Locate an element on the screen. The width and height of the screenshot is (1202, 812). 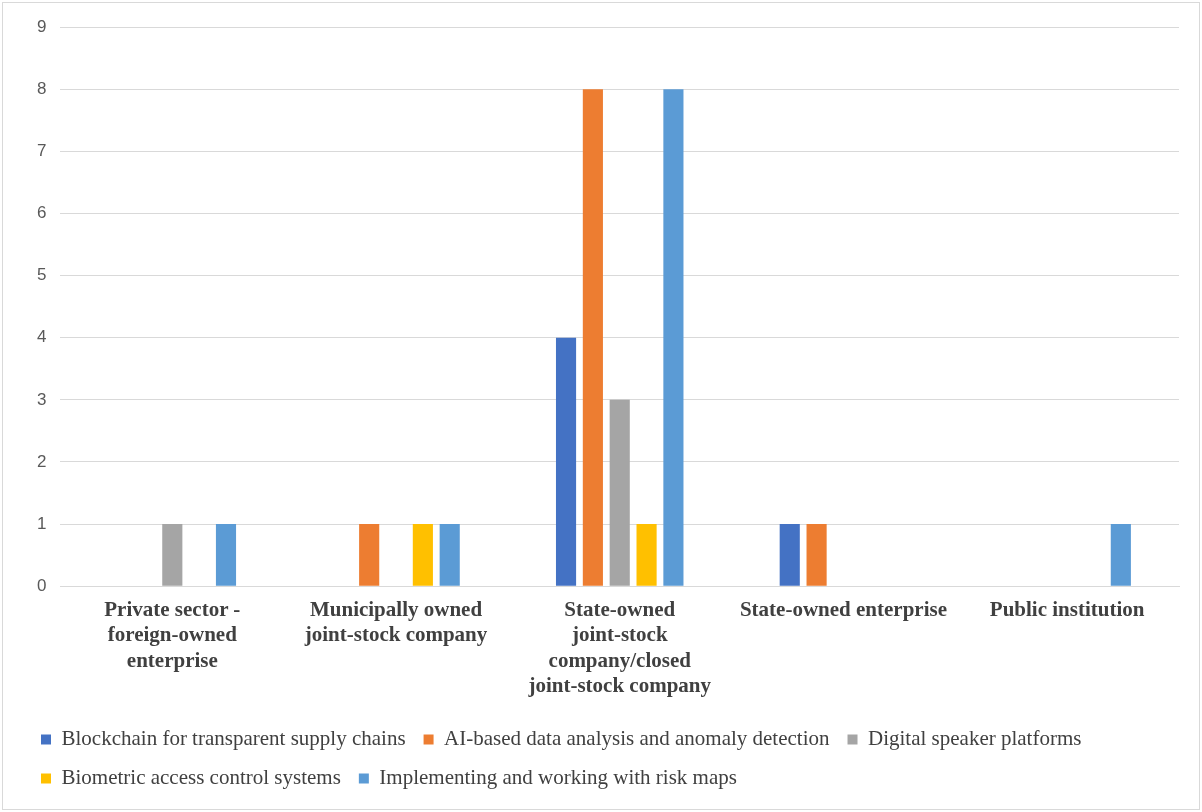
legend-label: Biometric access control systems is located at coordinates (201, 777).